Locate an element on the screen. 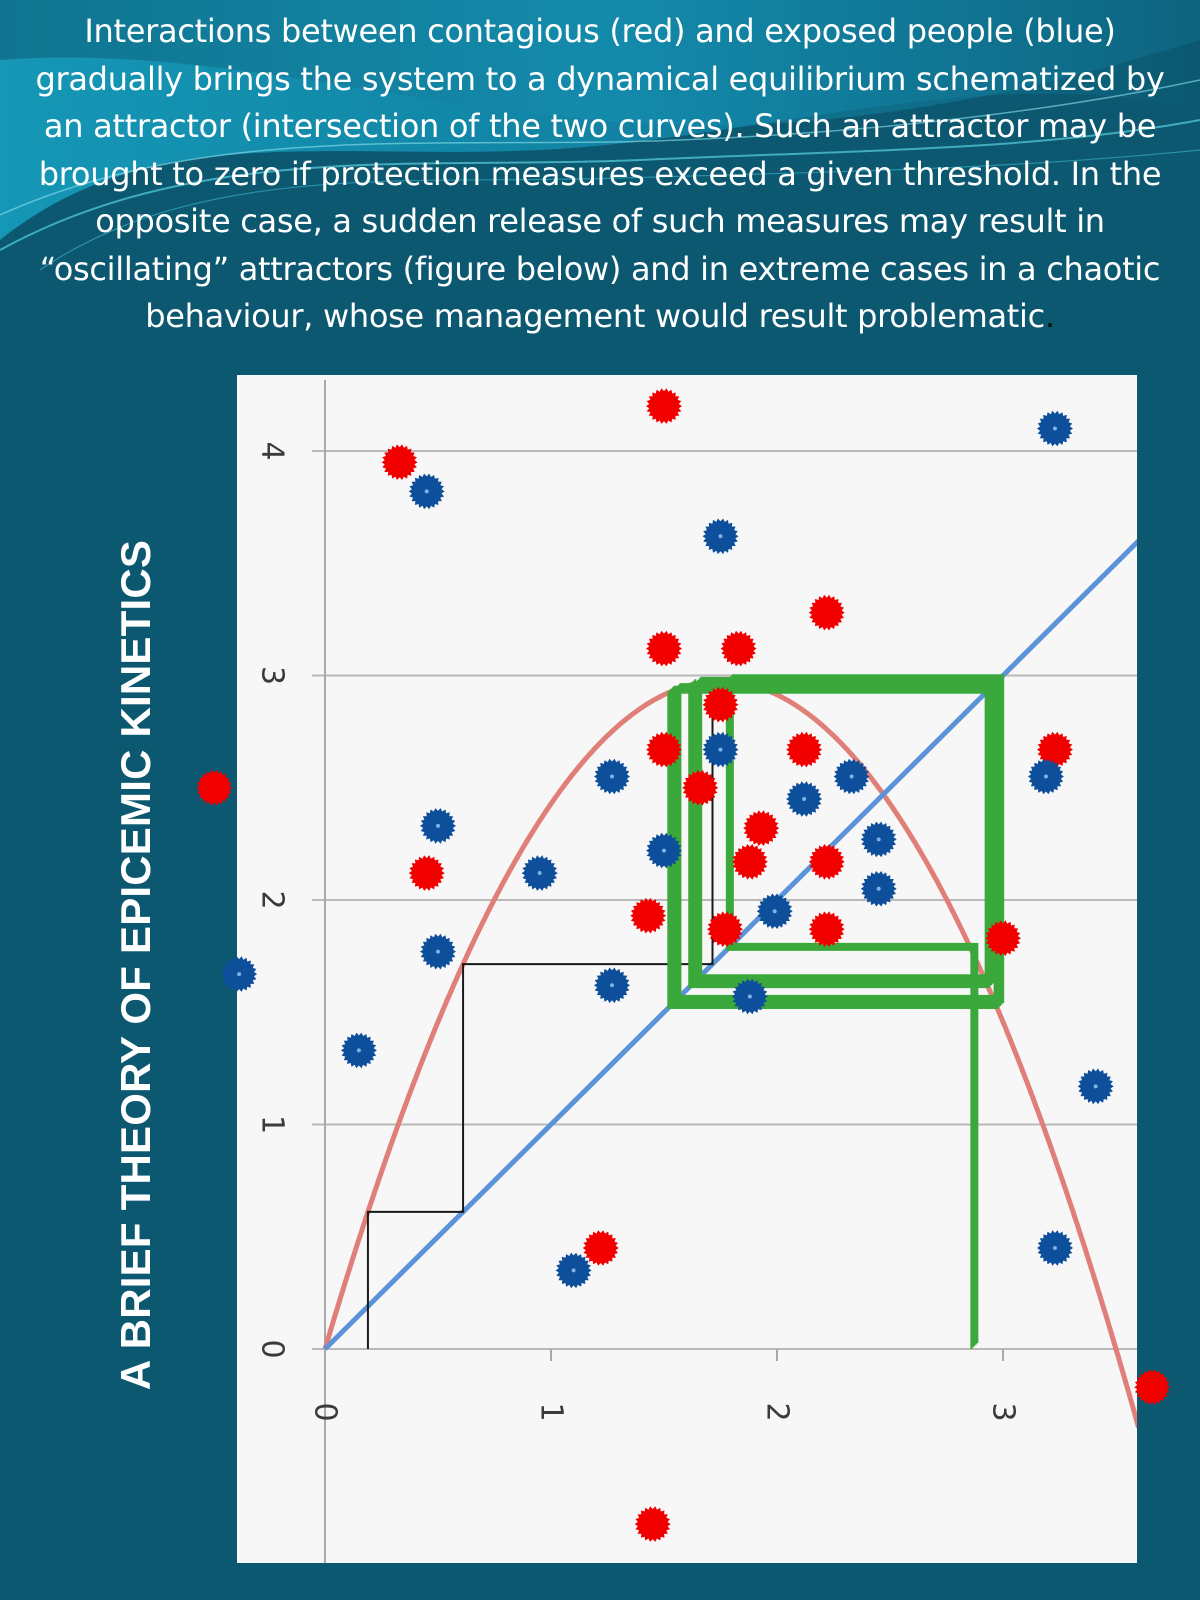 The width and height of the screenshot is (1200, 1600). y-tick-label-2: 2 is located at coordinates (272, 899).